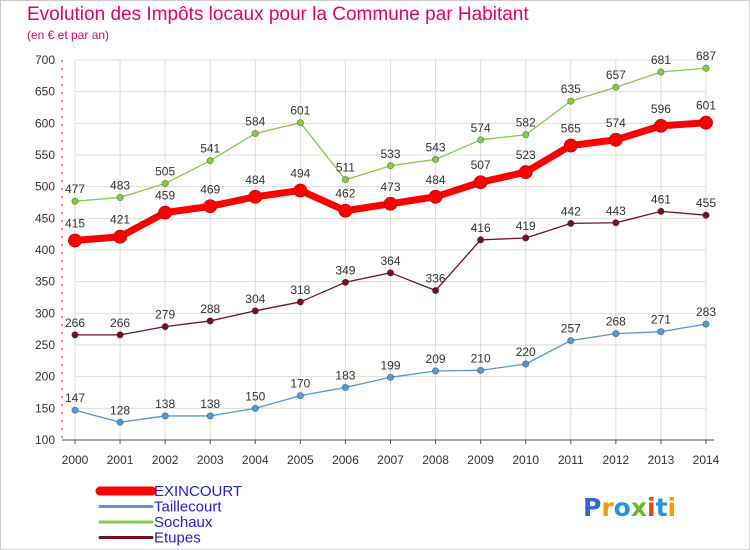  What do you see at coordinates (165, 460) in the screenshot?
I see `x-tick-label: 2002` at bounding box center [165, 460].